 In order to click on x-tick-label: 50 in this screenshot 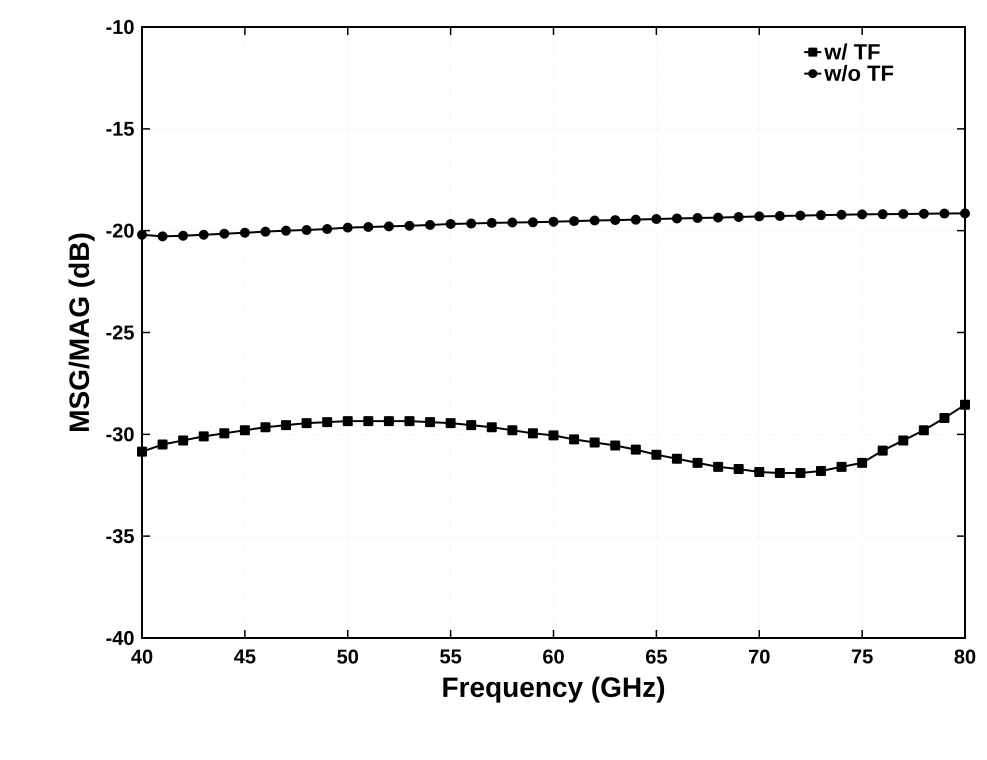, I will do `click(347, 657)`.